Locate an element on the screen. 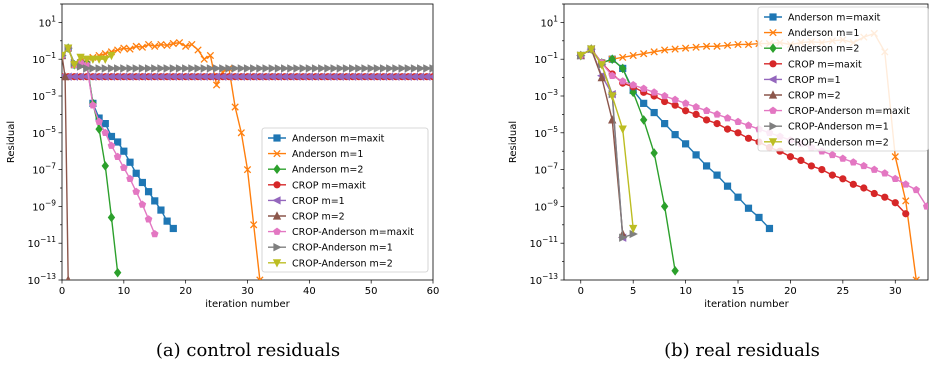 This screenshot has height=366, width=929. x-tick-label: 5 is located at coordinates (633, 291).